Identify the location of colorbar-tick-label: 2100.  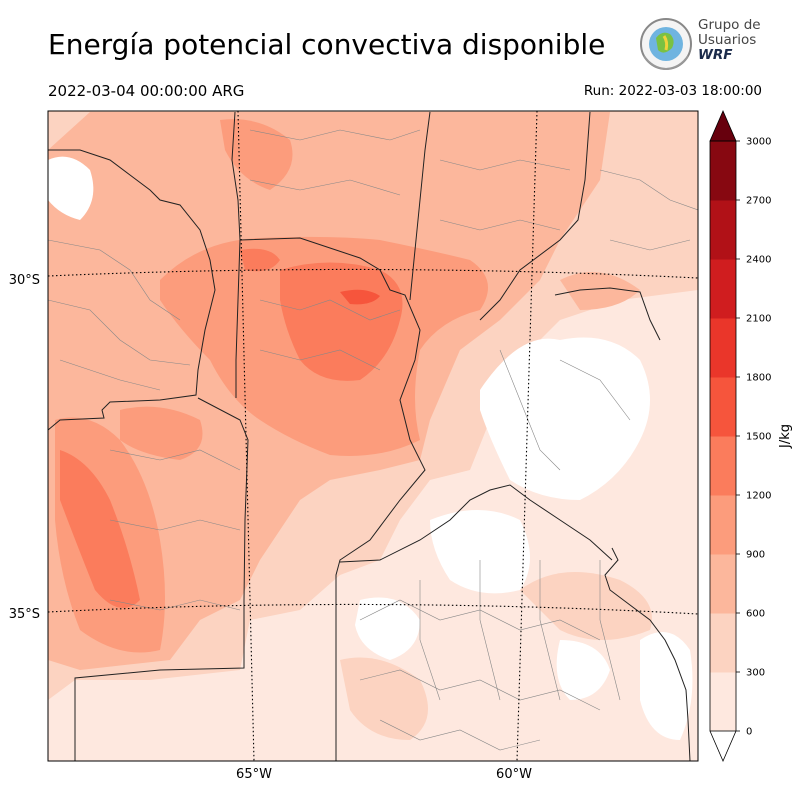
(758, 319).